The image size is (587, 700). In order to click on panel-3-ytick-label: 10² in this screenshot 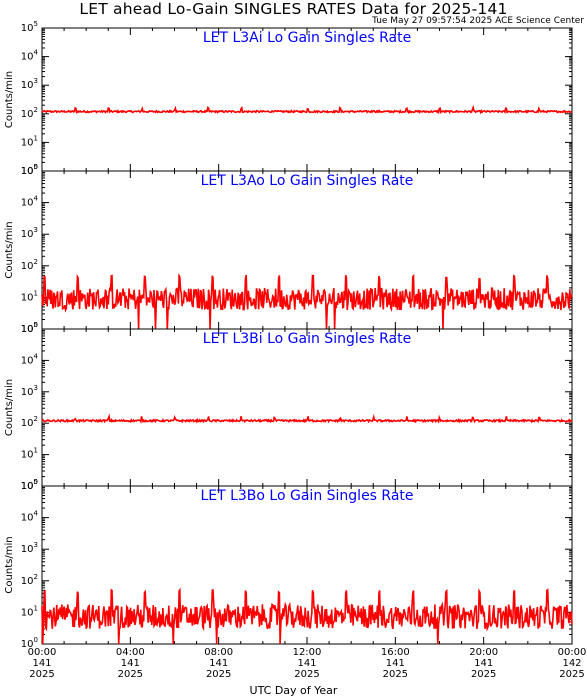, I will do `click(29, 422)`.